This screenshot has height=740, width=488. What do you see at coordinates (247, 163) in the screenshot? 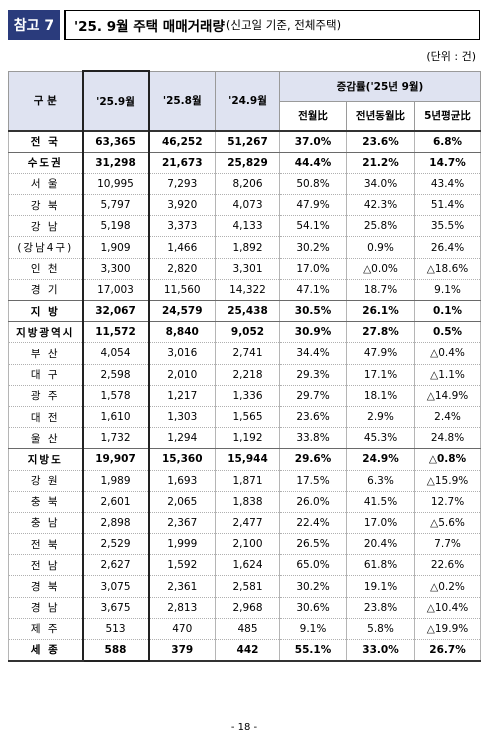
I see `sep-2024-cell: 25,829` at bounding box center [247, 163].